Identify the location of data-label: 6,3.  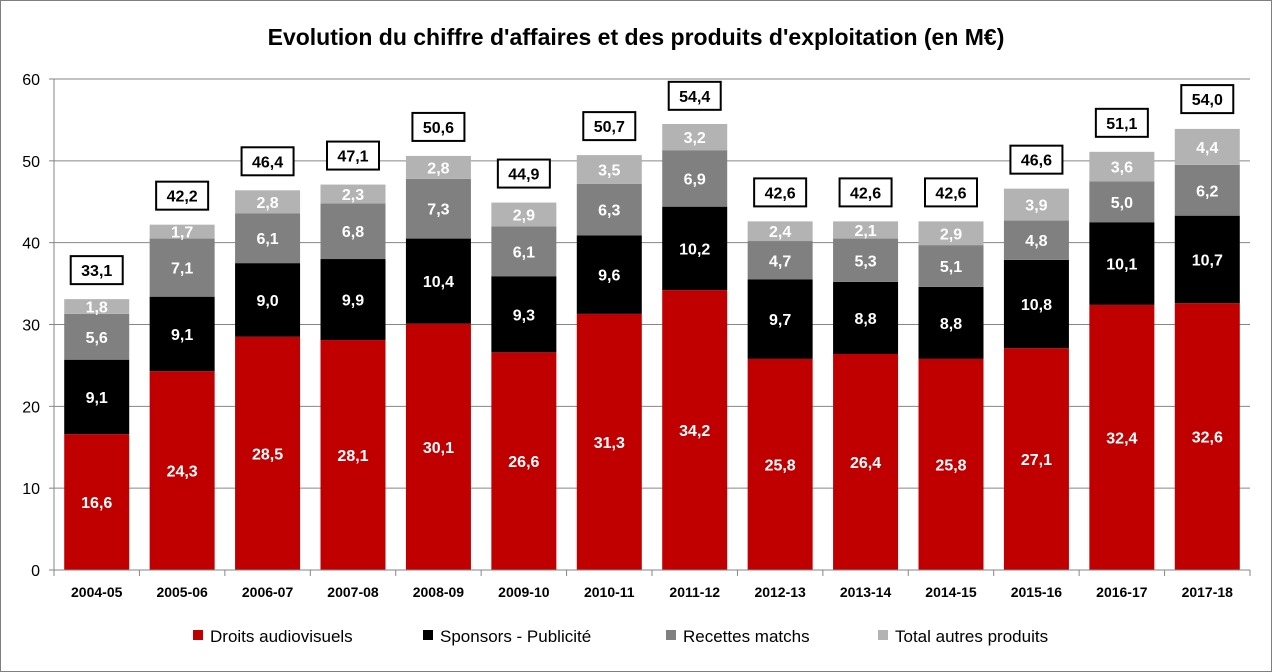
(609, 211).